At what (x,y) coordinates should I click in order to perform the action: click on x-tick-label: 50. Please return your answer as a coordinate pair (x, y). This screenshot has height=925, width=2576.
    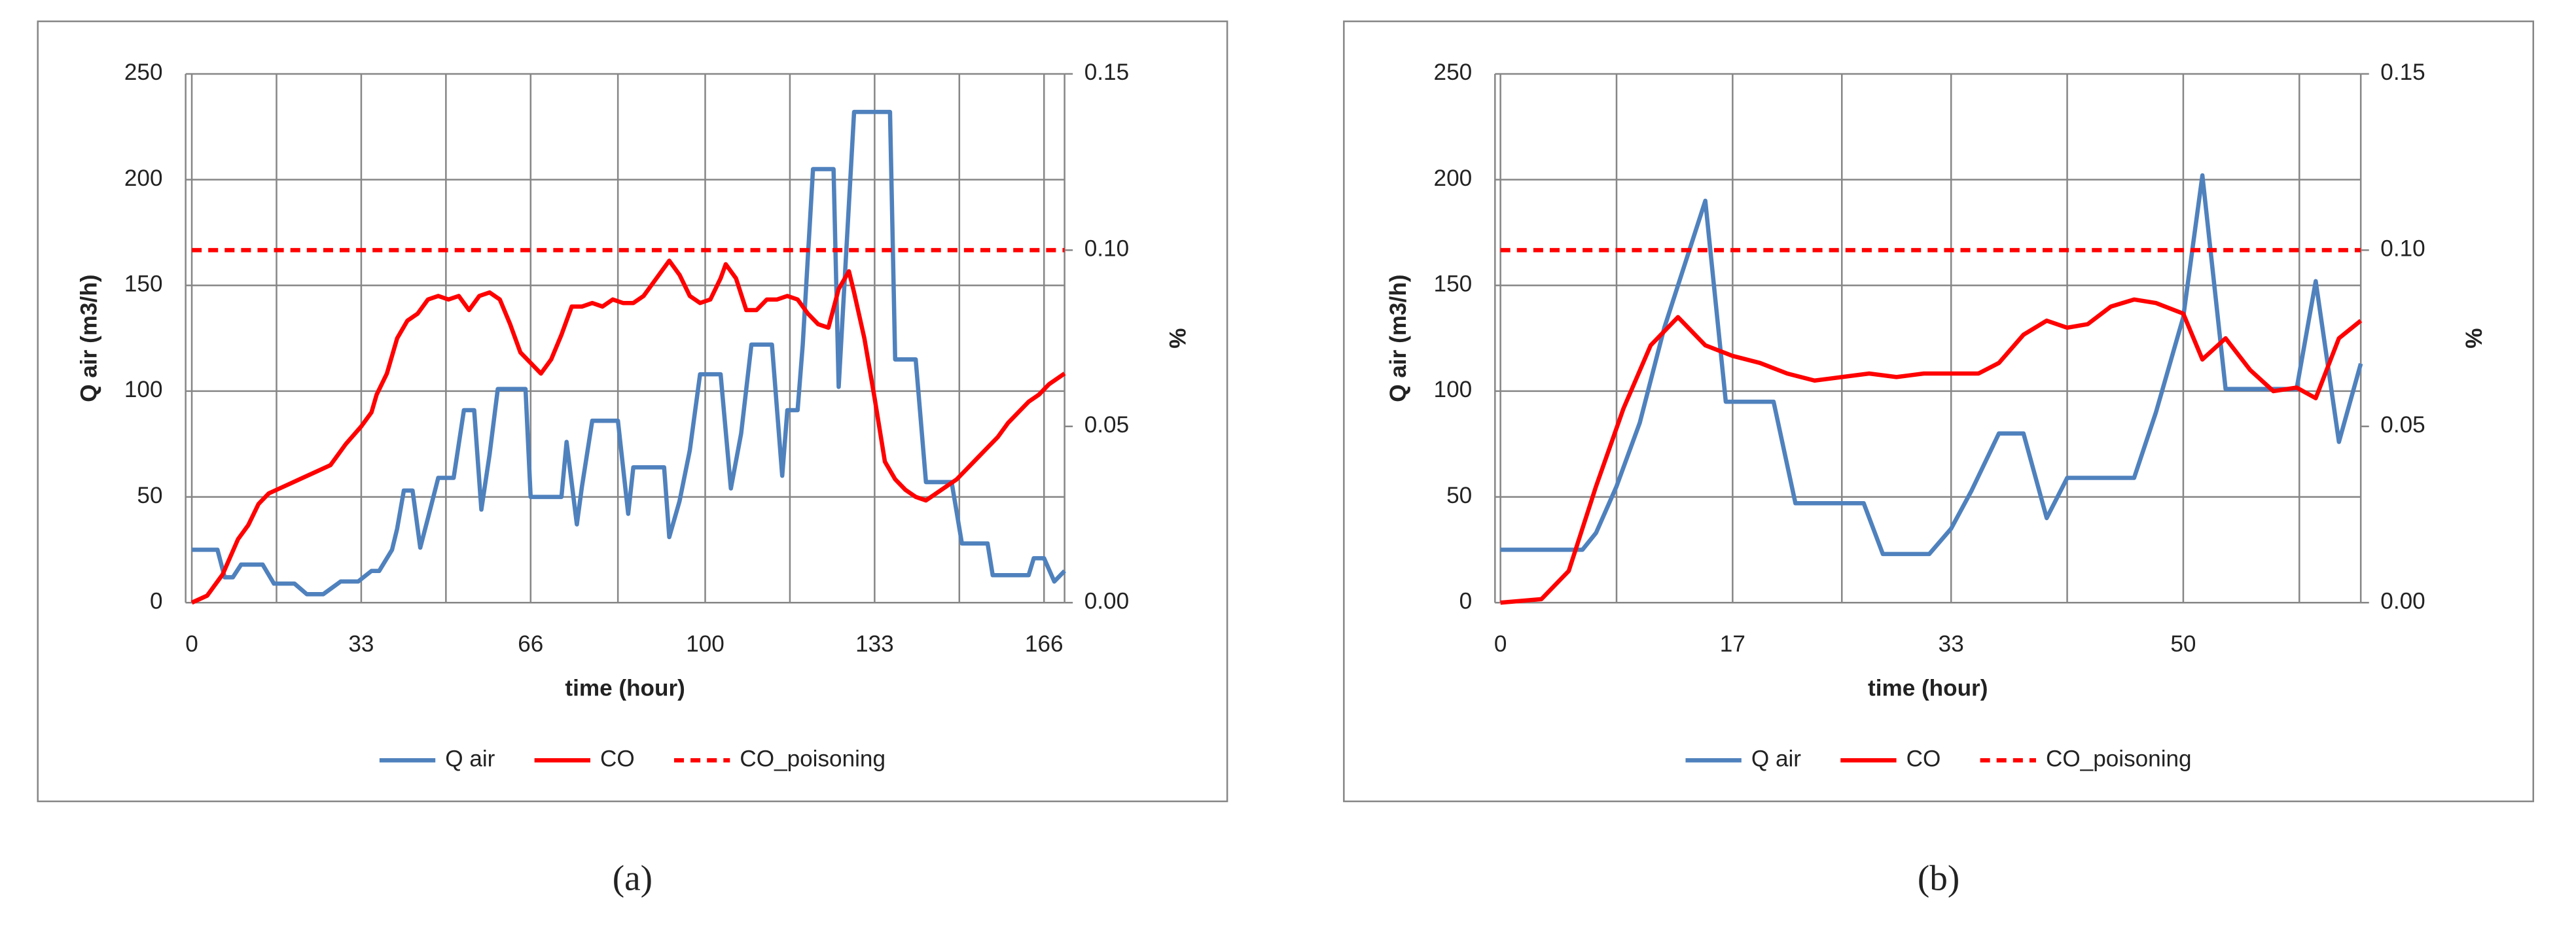
    Looking at the image, I should click on (2183, 644).